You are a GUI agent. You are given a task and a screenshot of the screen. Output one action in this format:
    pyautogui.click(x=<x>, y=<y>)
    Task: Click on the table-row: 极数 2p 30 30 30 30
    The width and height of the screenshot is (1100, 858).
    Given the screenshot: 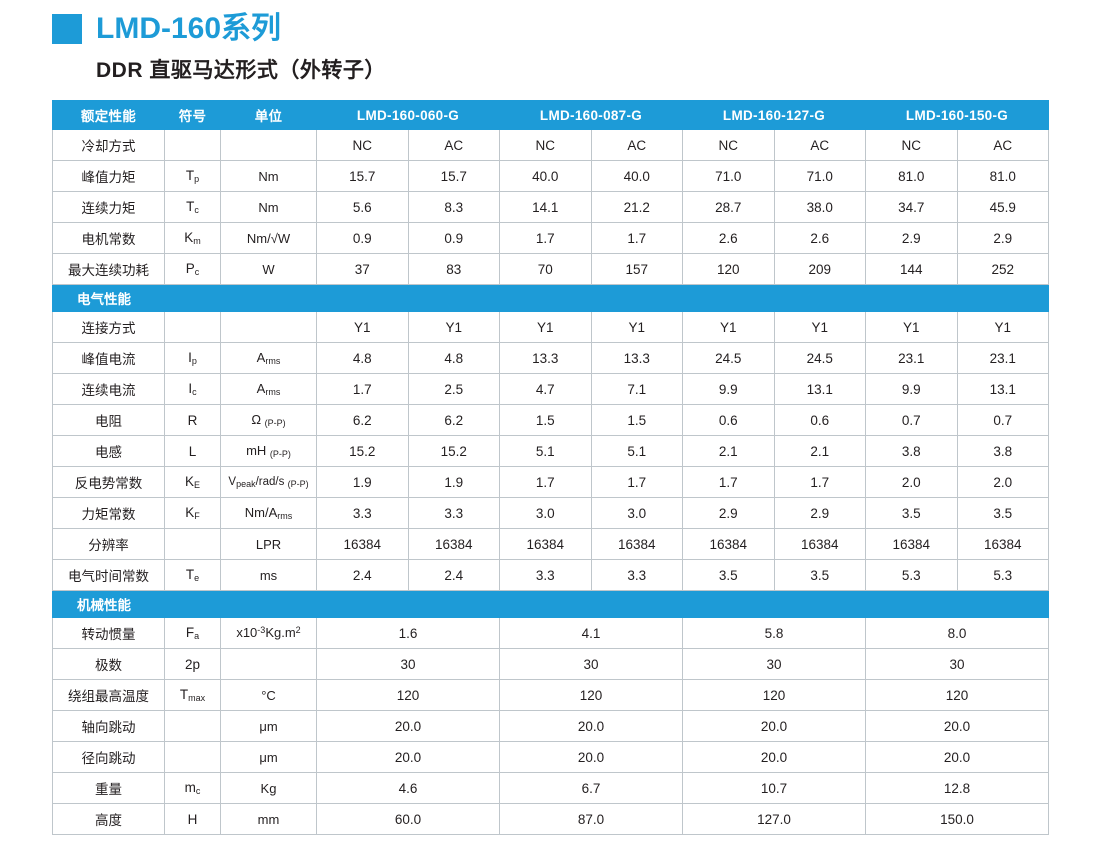 What is the action you would take?
    pyautogui.click(x=550, y=664)
    